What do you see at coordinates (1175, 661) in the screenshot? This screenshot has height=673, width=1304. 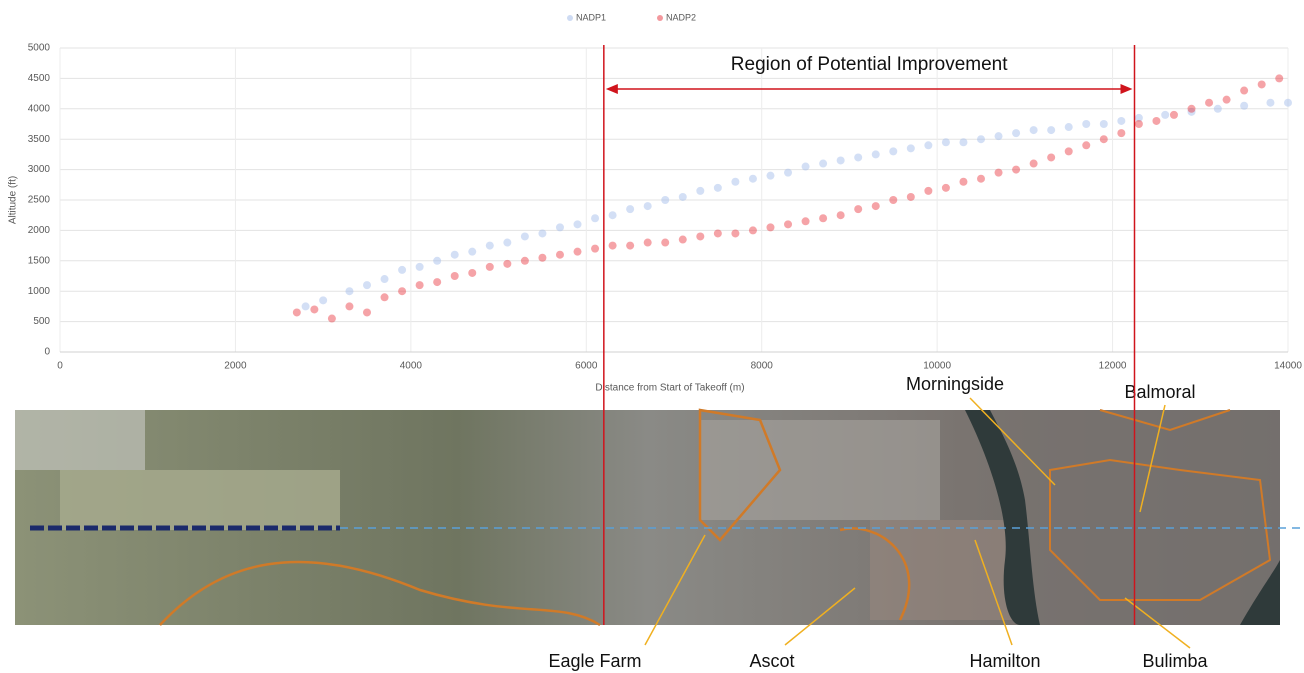 I see `map-label: Bulimba` at bounding box center [1175, 661].